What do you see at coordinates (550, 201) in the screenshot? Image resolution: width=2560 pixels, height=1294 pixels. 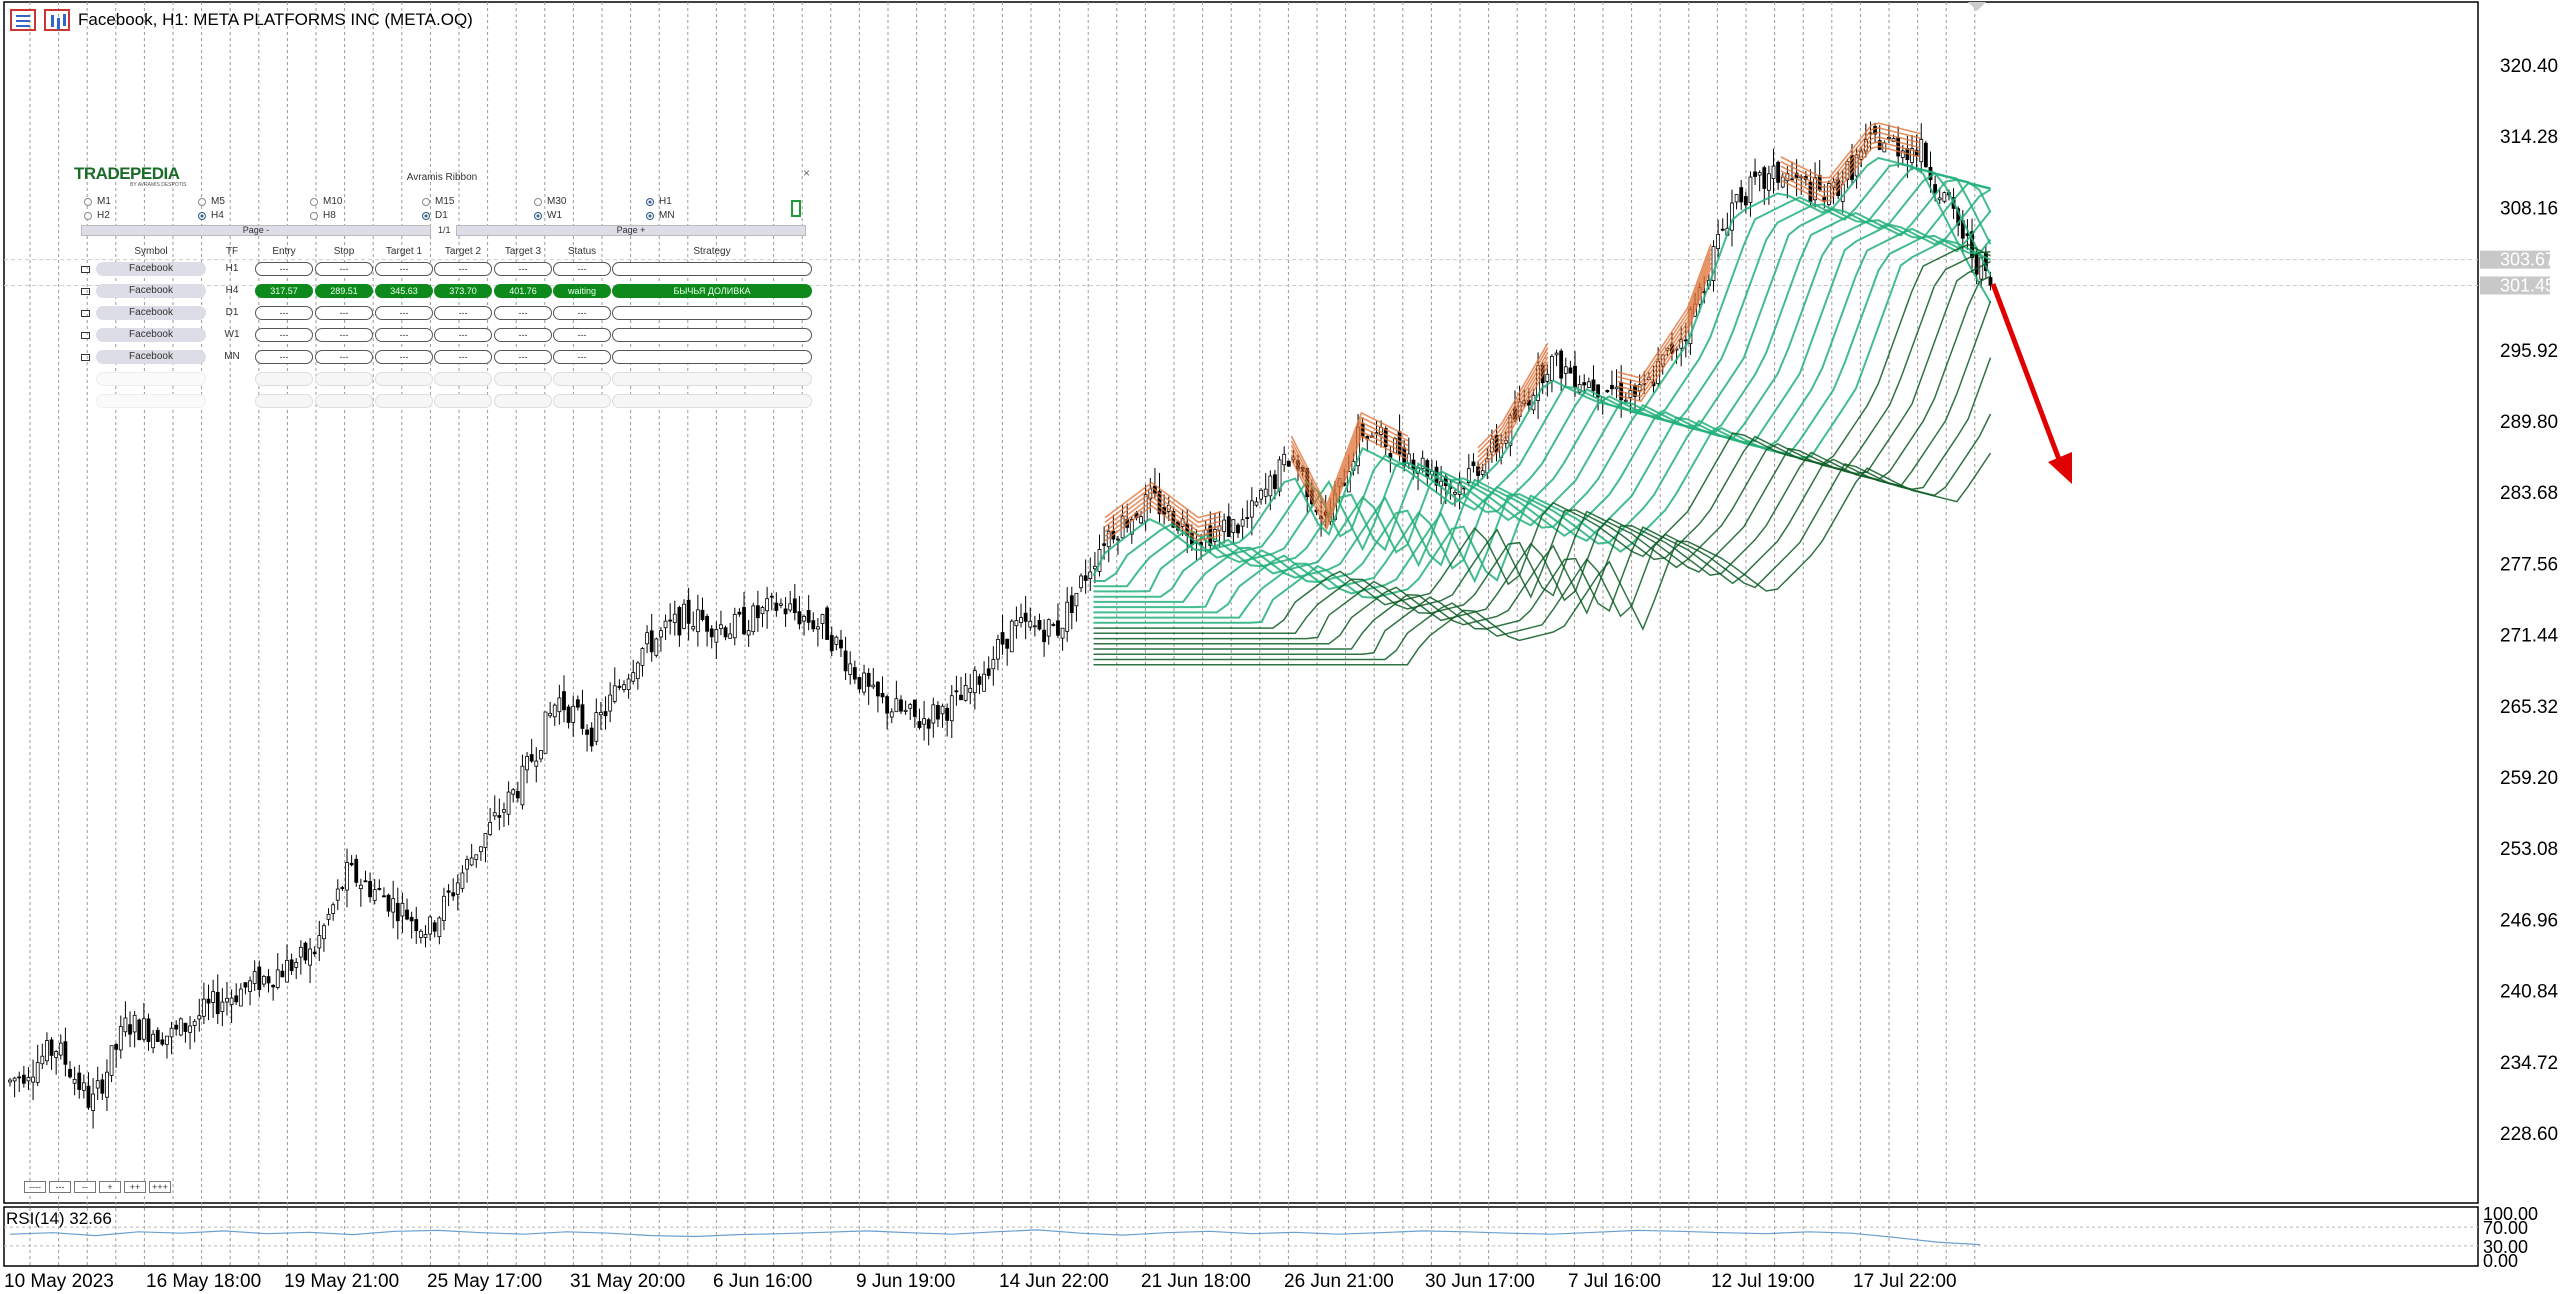 I see `timeframe-m30: M30` at bounding box center [550, 201].